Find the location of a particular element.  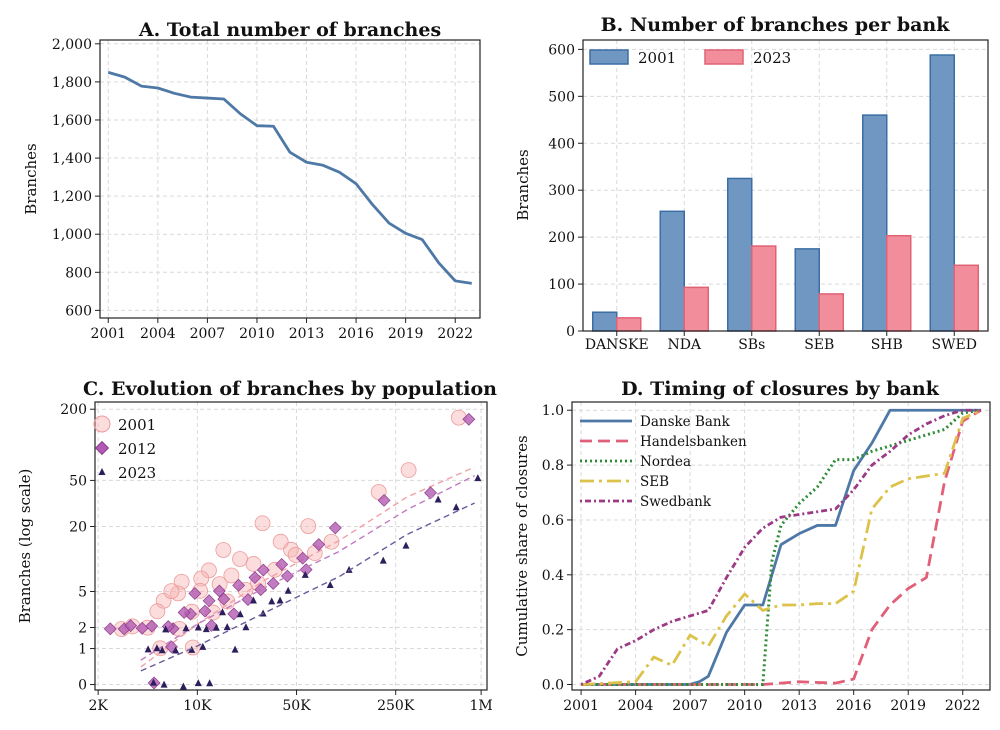

bar-danske-2023 is located at coordinates (629, 324).